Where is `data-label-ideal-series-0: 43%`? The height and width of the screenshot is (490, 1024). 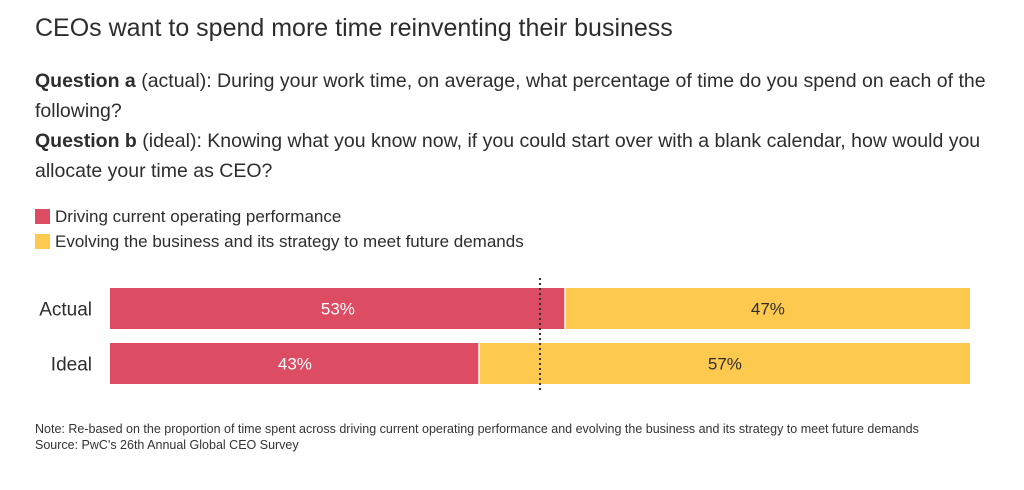 data-label-ideal-series-0: 43% is located at coordinates (295, 364).